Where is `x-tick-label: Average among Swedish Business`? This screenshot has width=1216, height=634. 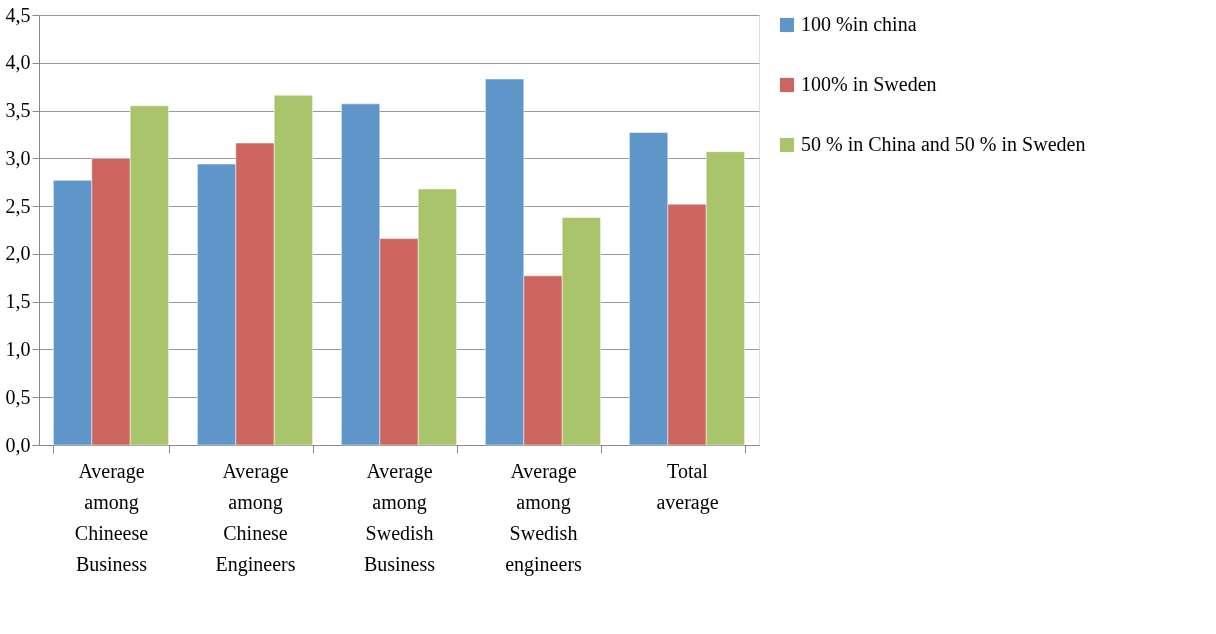 x-tick-label: Average among Swedish Business is located at coordinates (399, 517).